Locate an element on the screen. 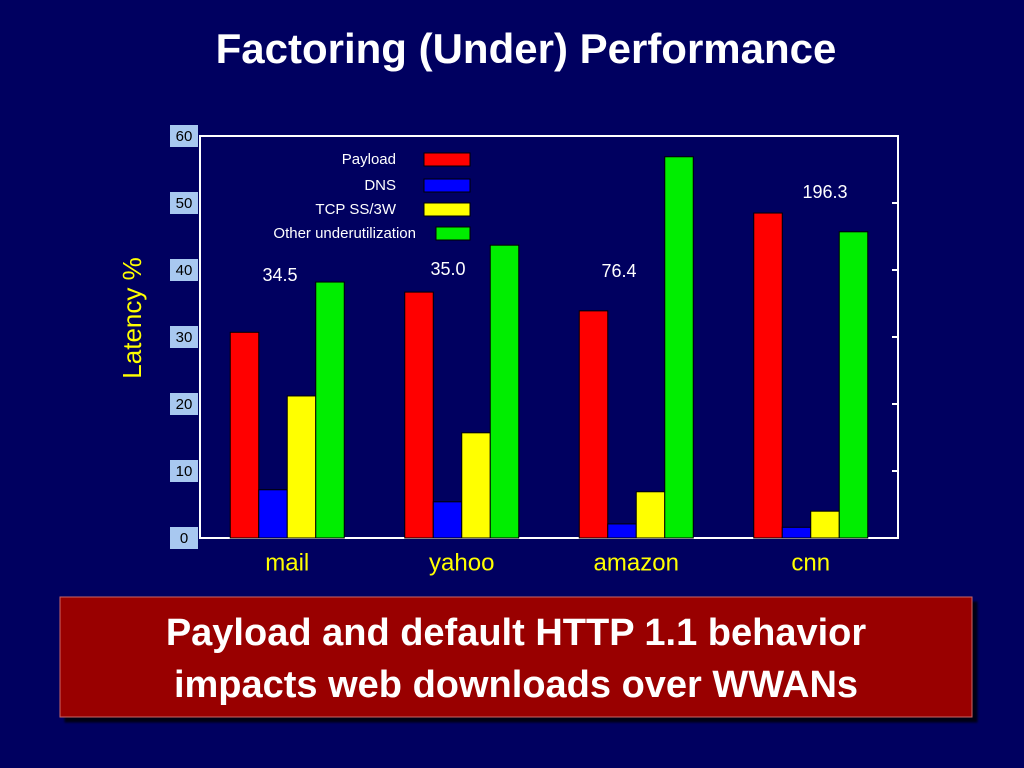  callout-box is located at coordinates (516, 657).